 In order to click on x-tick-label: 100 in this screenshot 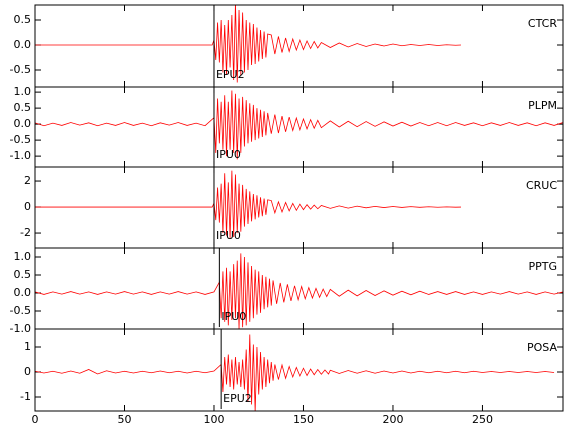, I will do `click(213, 419)`.